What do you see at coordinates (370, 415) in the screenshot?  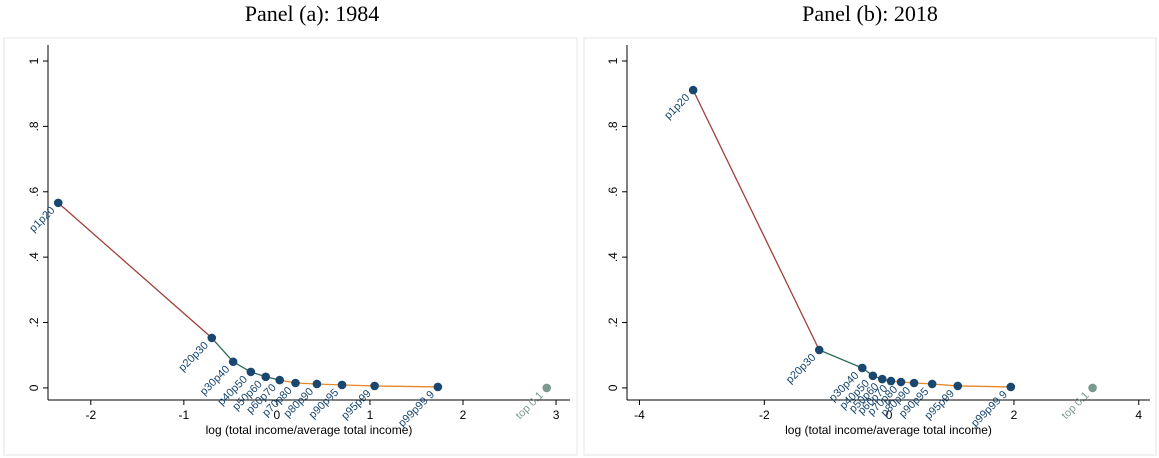 I see `x-tick-label: 1` at bounding box center [370, 415].